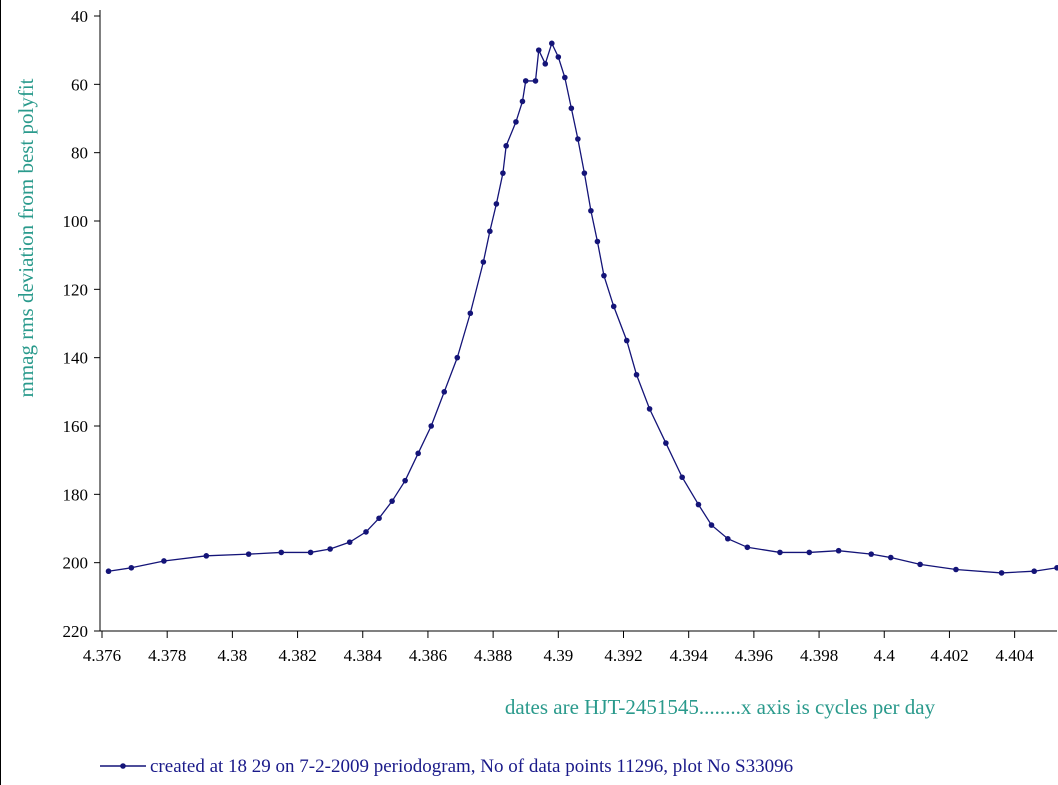 The image size is (1058, 785). Describe the element at coordinates (1015, 655) in the screenshot. I see `x-tick-label: 4.404` at that location.